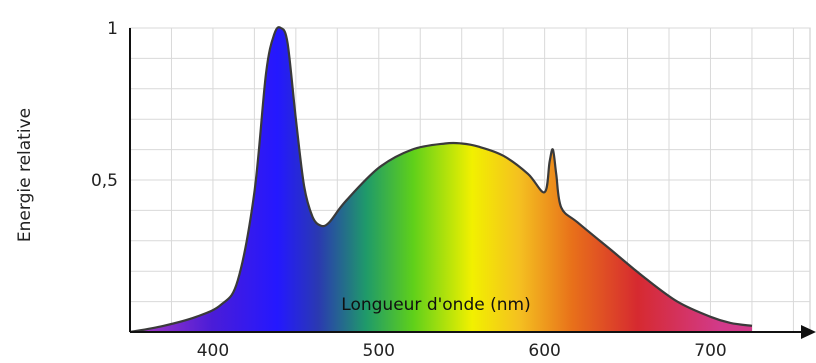  I want to click on y-tick-label: 0,5, so click(104, 181).